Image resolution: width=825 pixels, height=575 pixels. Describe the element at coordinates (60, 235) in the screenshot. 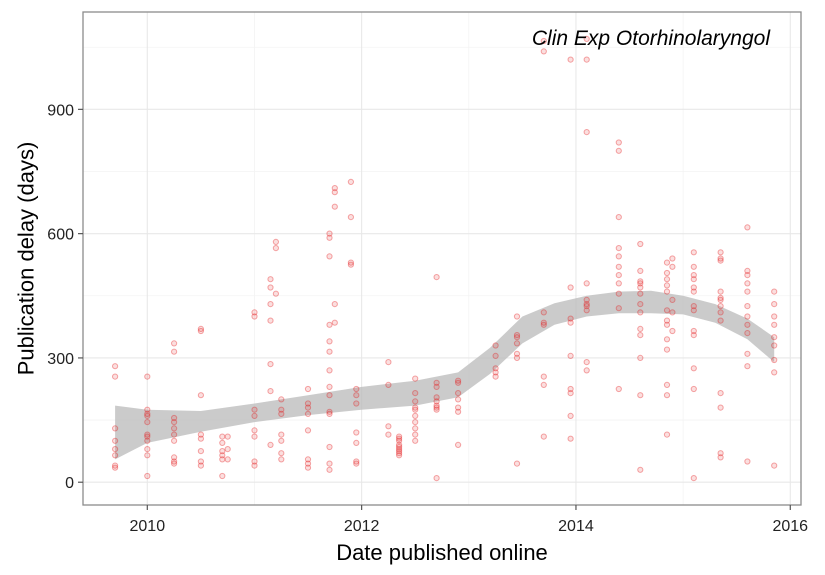

I see `y-tick-label: 600` at that location.